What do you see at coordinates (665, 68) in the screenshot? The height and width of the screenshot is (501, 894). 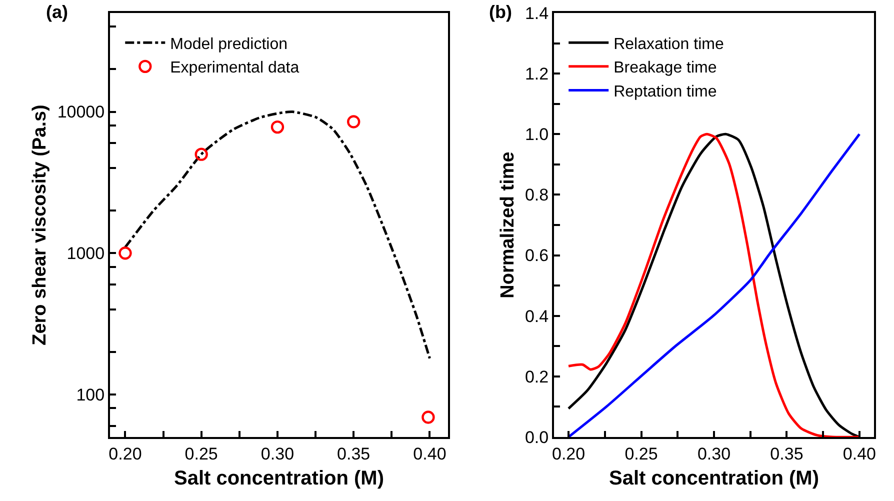 I see `legend-label: Breakage time` at bounding box center [665, 68].